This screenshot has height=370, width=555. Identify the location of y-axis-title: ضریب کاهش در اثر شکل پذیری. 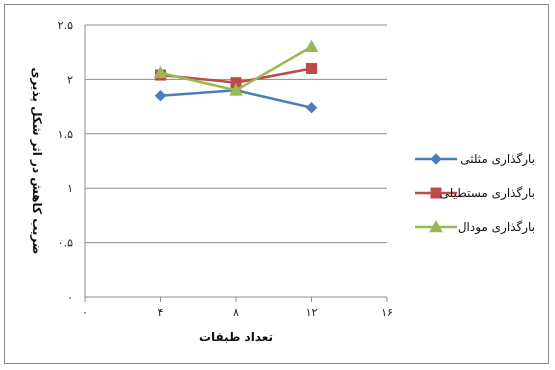
(37, 161).